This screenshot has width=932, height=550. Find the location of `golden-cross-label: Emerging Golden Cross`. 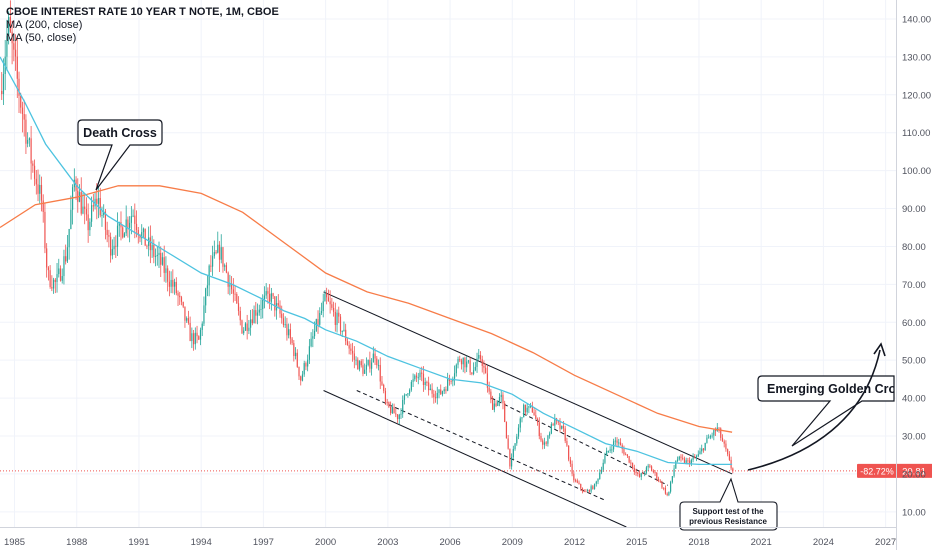

golden-cross-label: Emerging Golden Cross is located at coordinates (838, 389).